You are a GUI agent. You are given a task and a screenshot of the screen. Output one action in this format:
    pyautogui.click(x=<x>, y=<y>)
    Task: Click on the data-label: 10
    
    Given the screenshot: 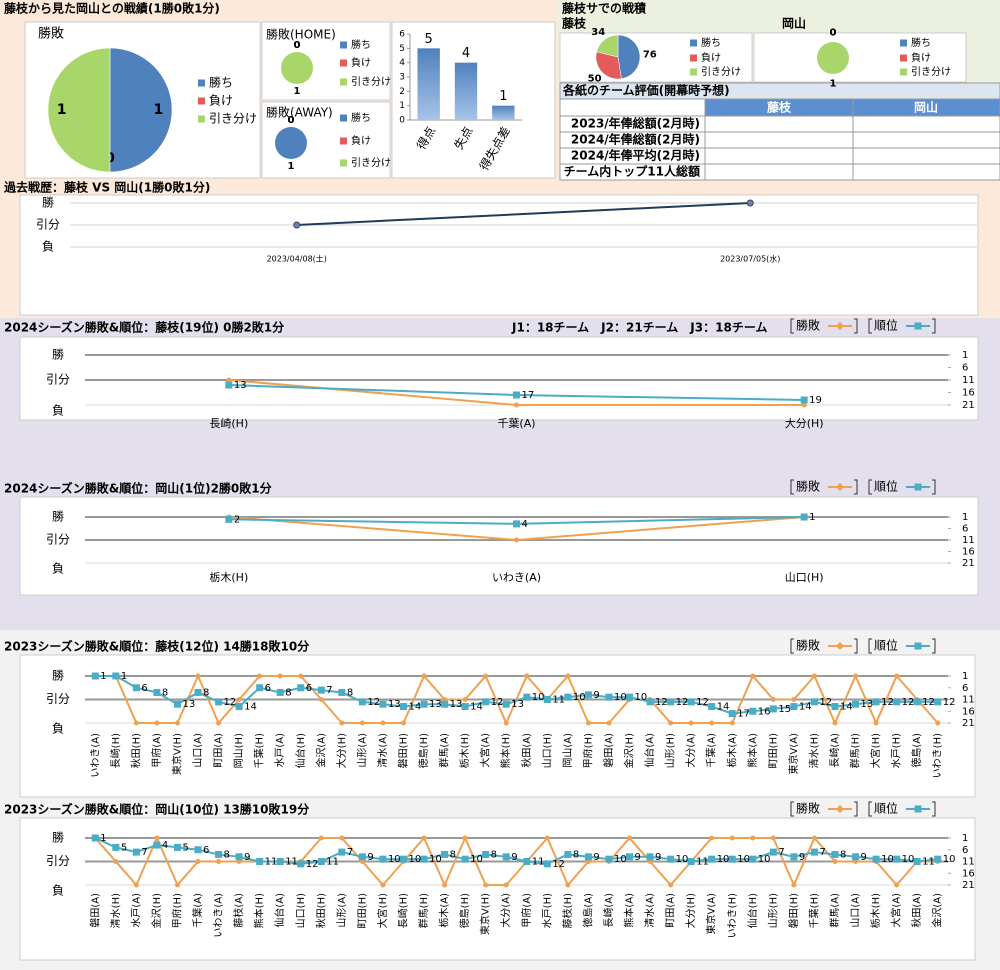 What is the action you would take?
    pyautogui.click(x=949, y=859)
    